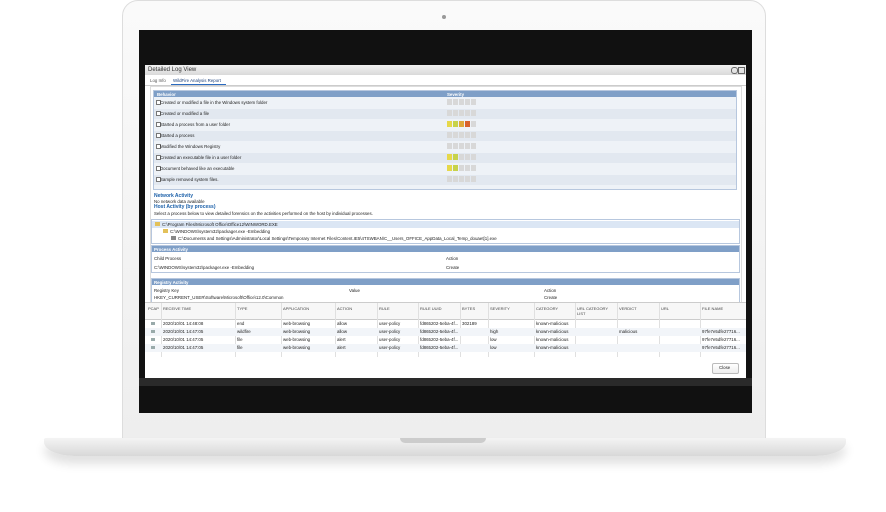  Describe the element at coordinates (445, 311) in the screenshot. I see `log-header-bg` at that location.